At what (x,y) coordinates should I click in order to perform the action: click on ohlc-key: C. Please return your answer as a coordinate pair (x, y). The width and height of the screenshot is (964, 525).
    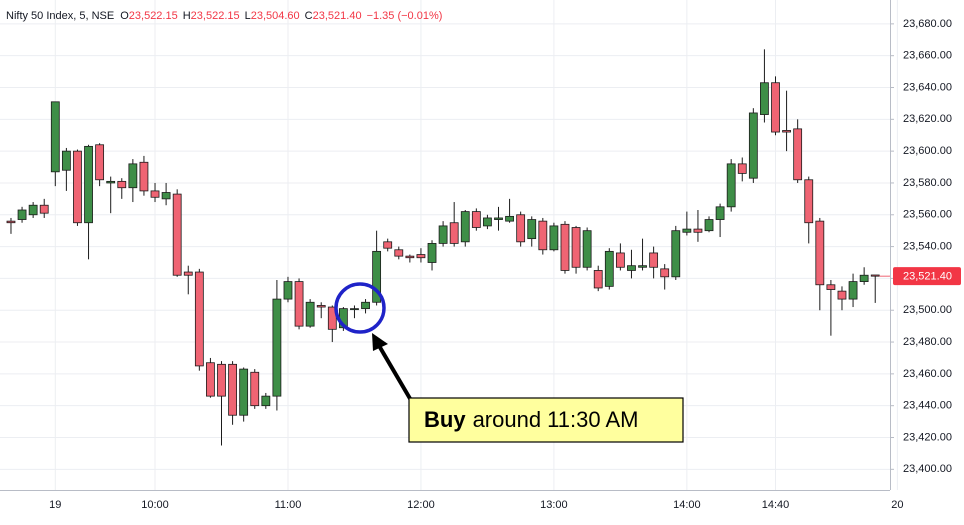
    Looking at the image, I should click on (309, 16).